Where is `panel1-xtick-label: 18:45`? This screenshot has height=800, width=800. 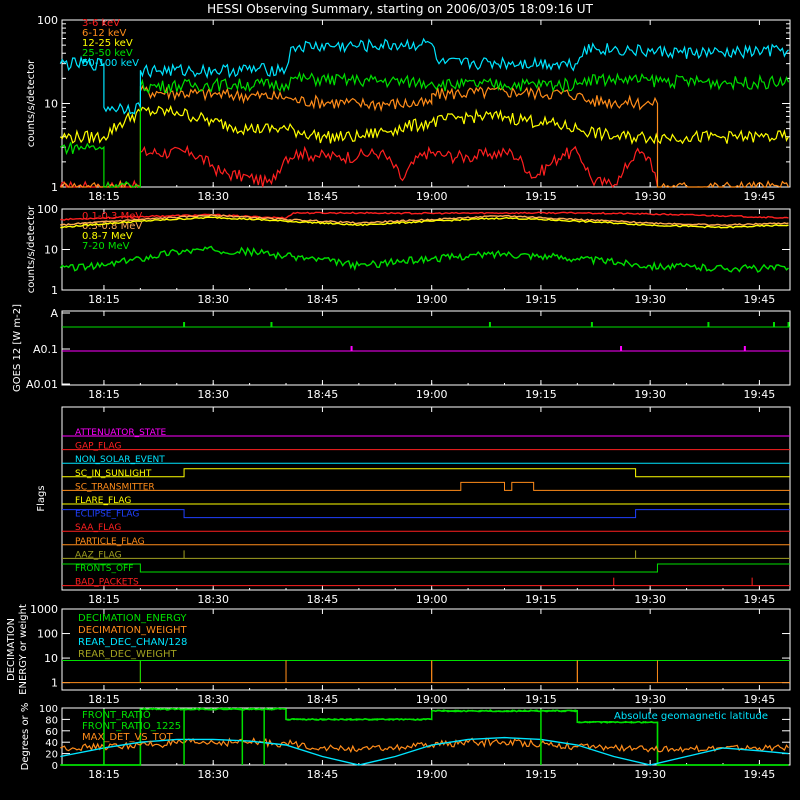
panel1-xtick-label: 18:45 is located at coordinates (323, 196).